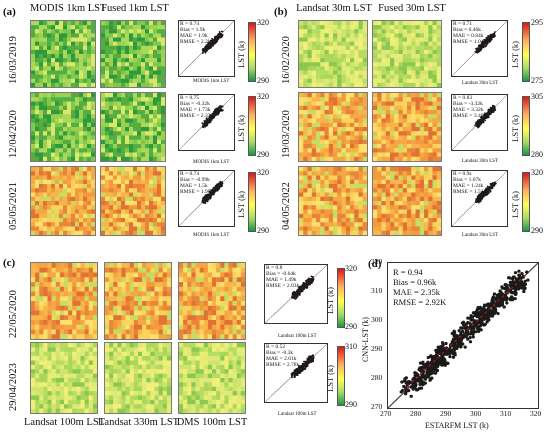 This screenshot has width=550, height=443. What do you see at coordinates (377, 261) in the screenshot?
I see `y-tick-label: 320` at bounding box center [377, 261].